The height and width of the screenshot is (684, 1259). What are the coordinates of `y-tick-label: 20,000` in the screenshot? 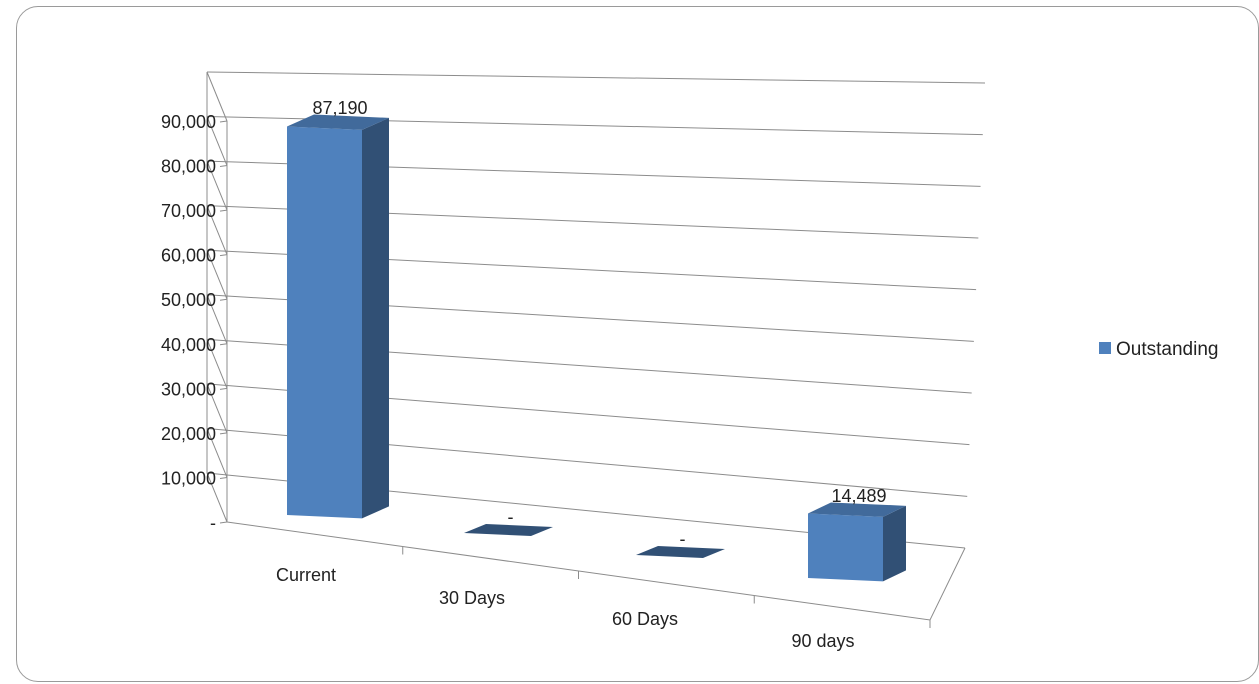 It's located at (188, 434).